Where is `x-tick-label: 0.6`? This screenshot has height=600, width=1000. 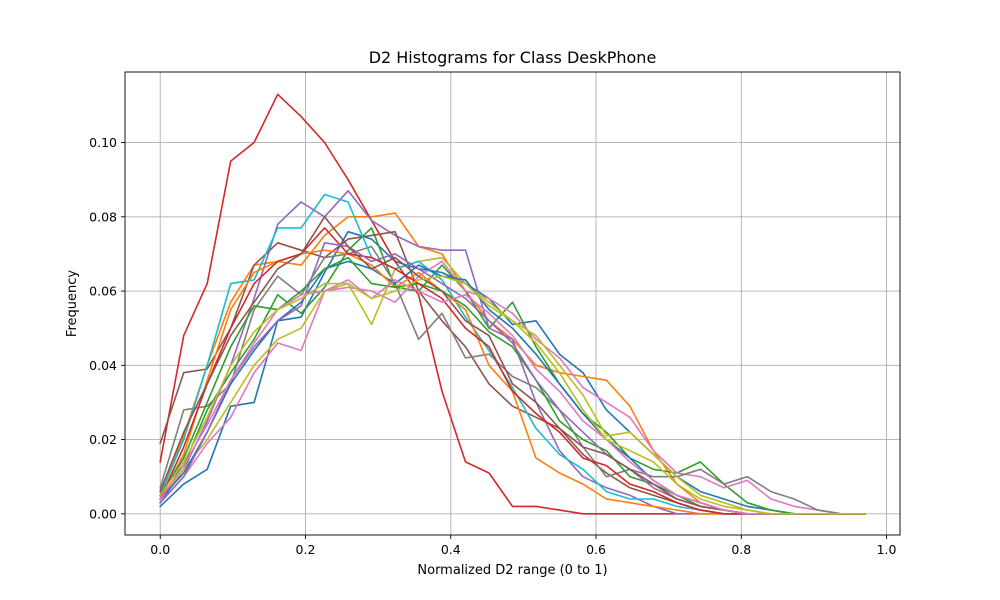
x-tick-label: 0.6 is located at coordinates (596, 549).